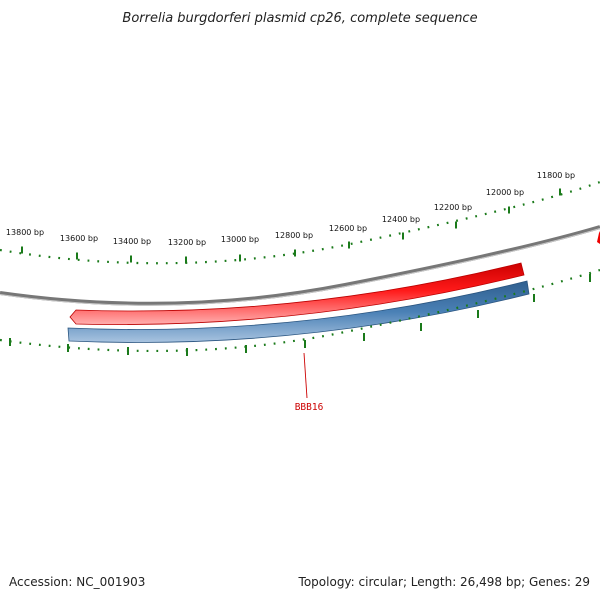  Describe the element at coordinates (453, 207) in the screenshot. I see `scale-label: 12200 bp` at that location.